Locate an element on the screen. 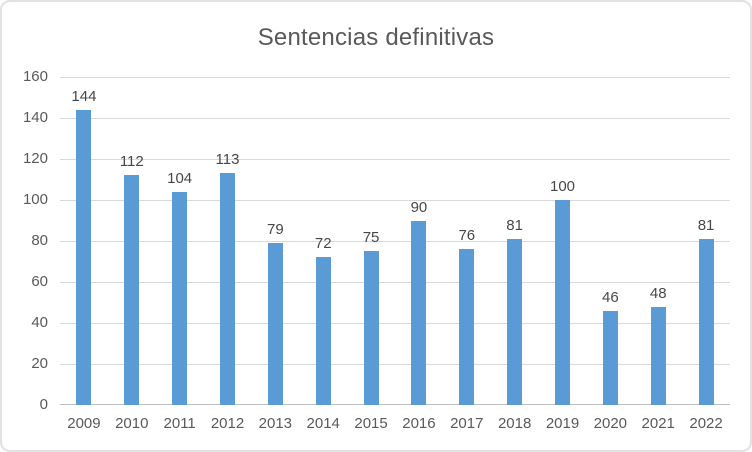 Image resolution: width=752 pixels, height=452 pixels. bar-value-label-2012: 113 is located at coordinates (227, 160).